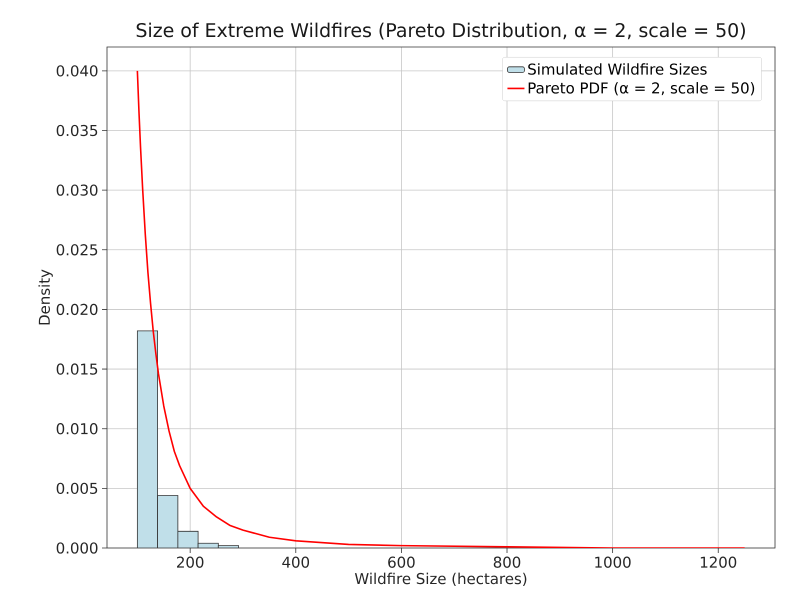 Image resolution: width=809 pixels, height=607 pixels. What do you see at coordinates (77, 369) in the screenshot?
I see `y-tick-label: 0.015` at bounding box center [77, 369].